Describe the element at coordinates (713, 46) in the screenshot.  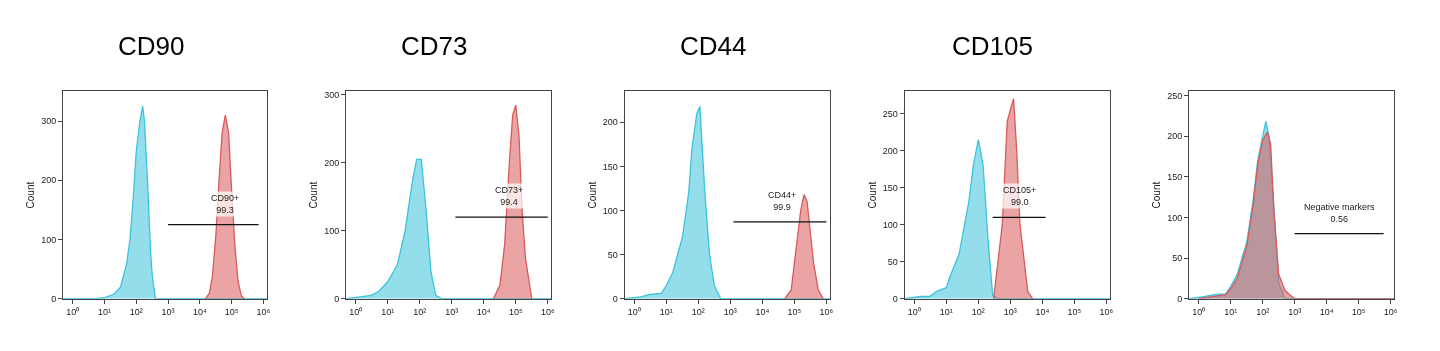
I see `chart-title: CD44` at that location.